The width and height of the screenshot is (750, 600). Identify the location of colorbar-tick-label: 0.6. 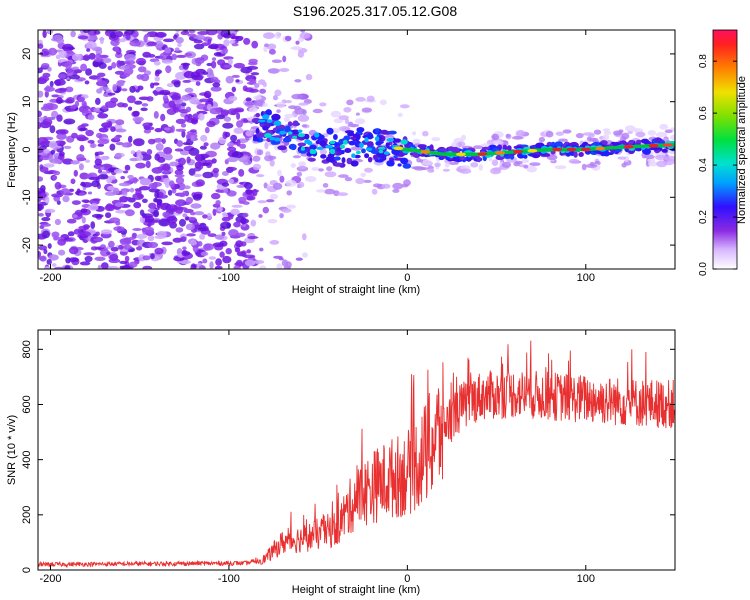
(703, 113).